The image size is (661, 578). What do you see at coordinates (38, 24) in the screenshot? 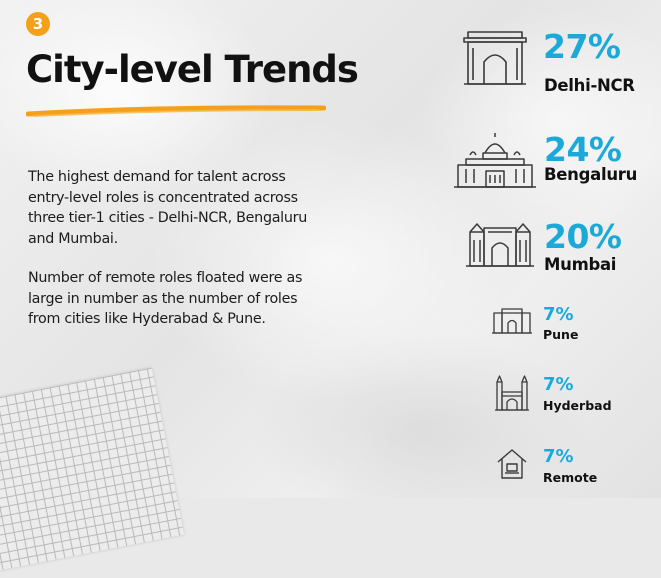
I see `section-number-badge: 3` at bounding box center [38, 24].